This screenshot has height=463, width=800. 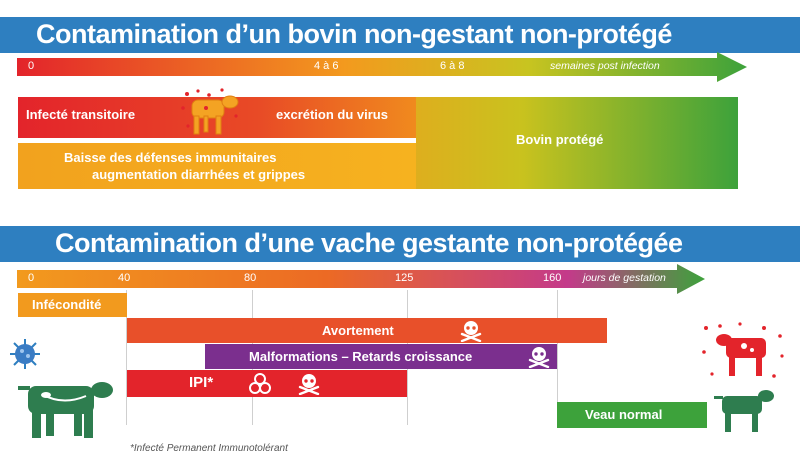 What do you see at coordinates (250, 278) in the screenshot?
I see `section2-tick-80: 80` at bounding box center [250, 278].